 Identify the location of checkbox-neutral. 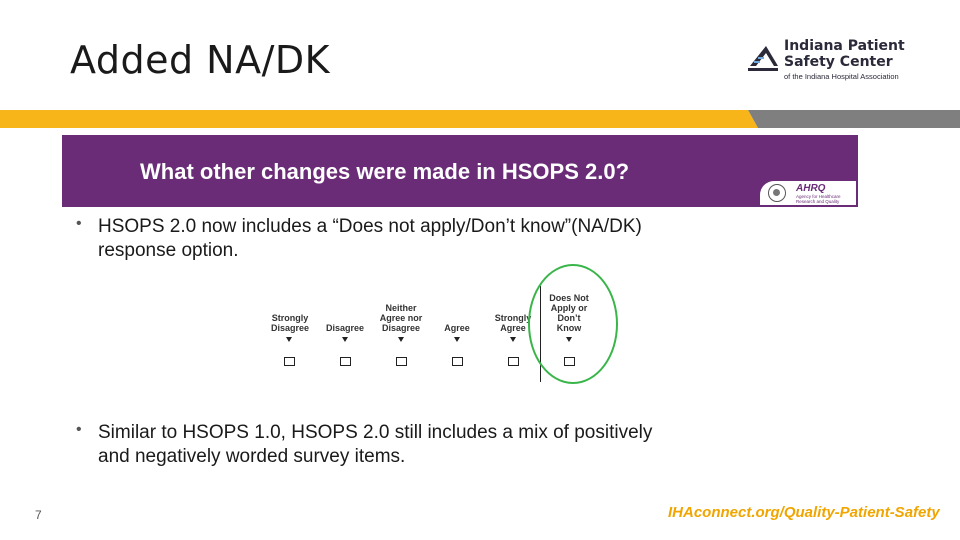
(401, 361).